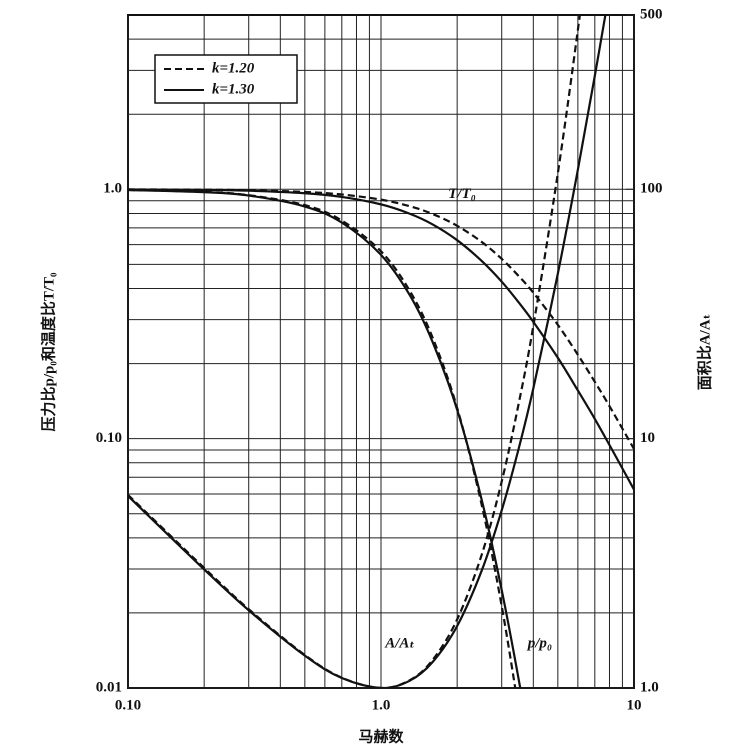 This screenshot has height=756, width=738. What do you see at coordinates (381, 736) in the screenshot?
I see `x-axis-label: 马赫数` at bounding box center [381, 736].